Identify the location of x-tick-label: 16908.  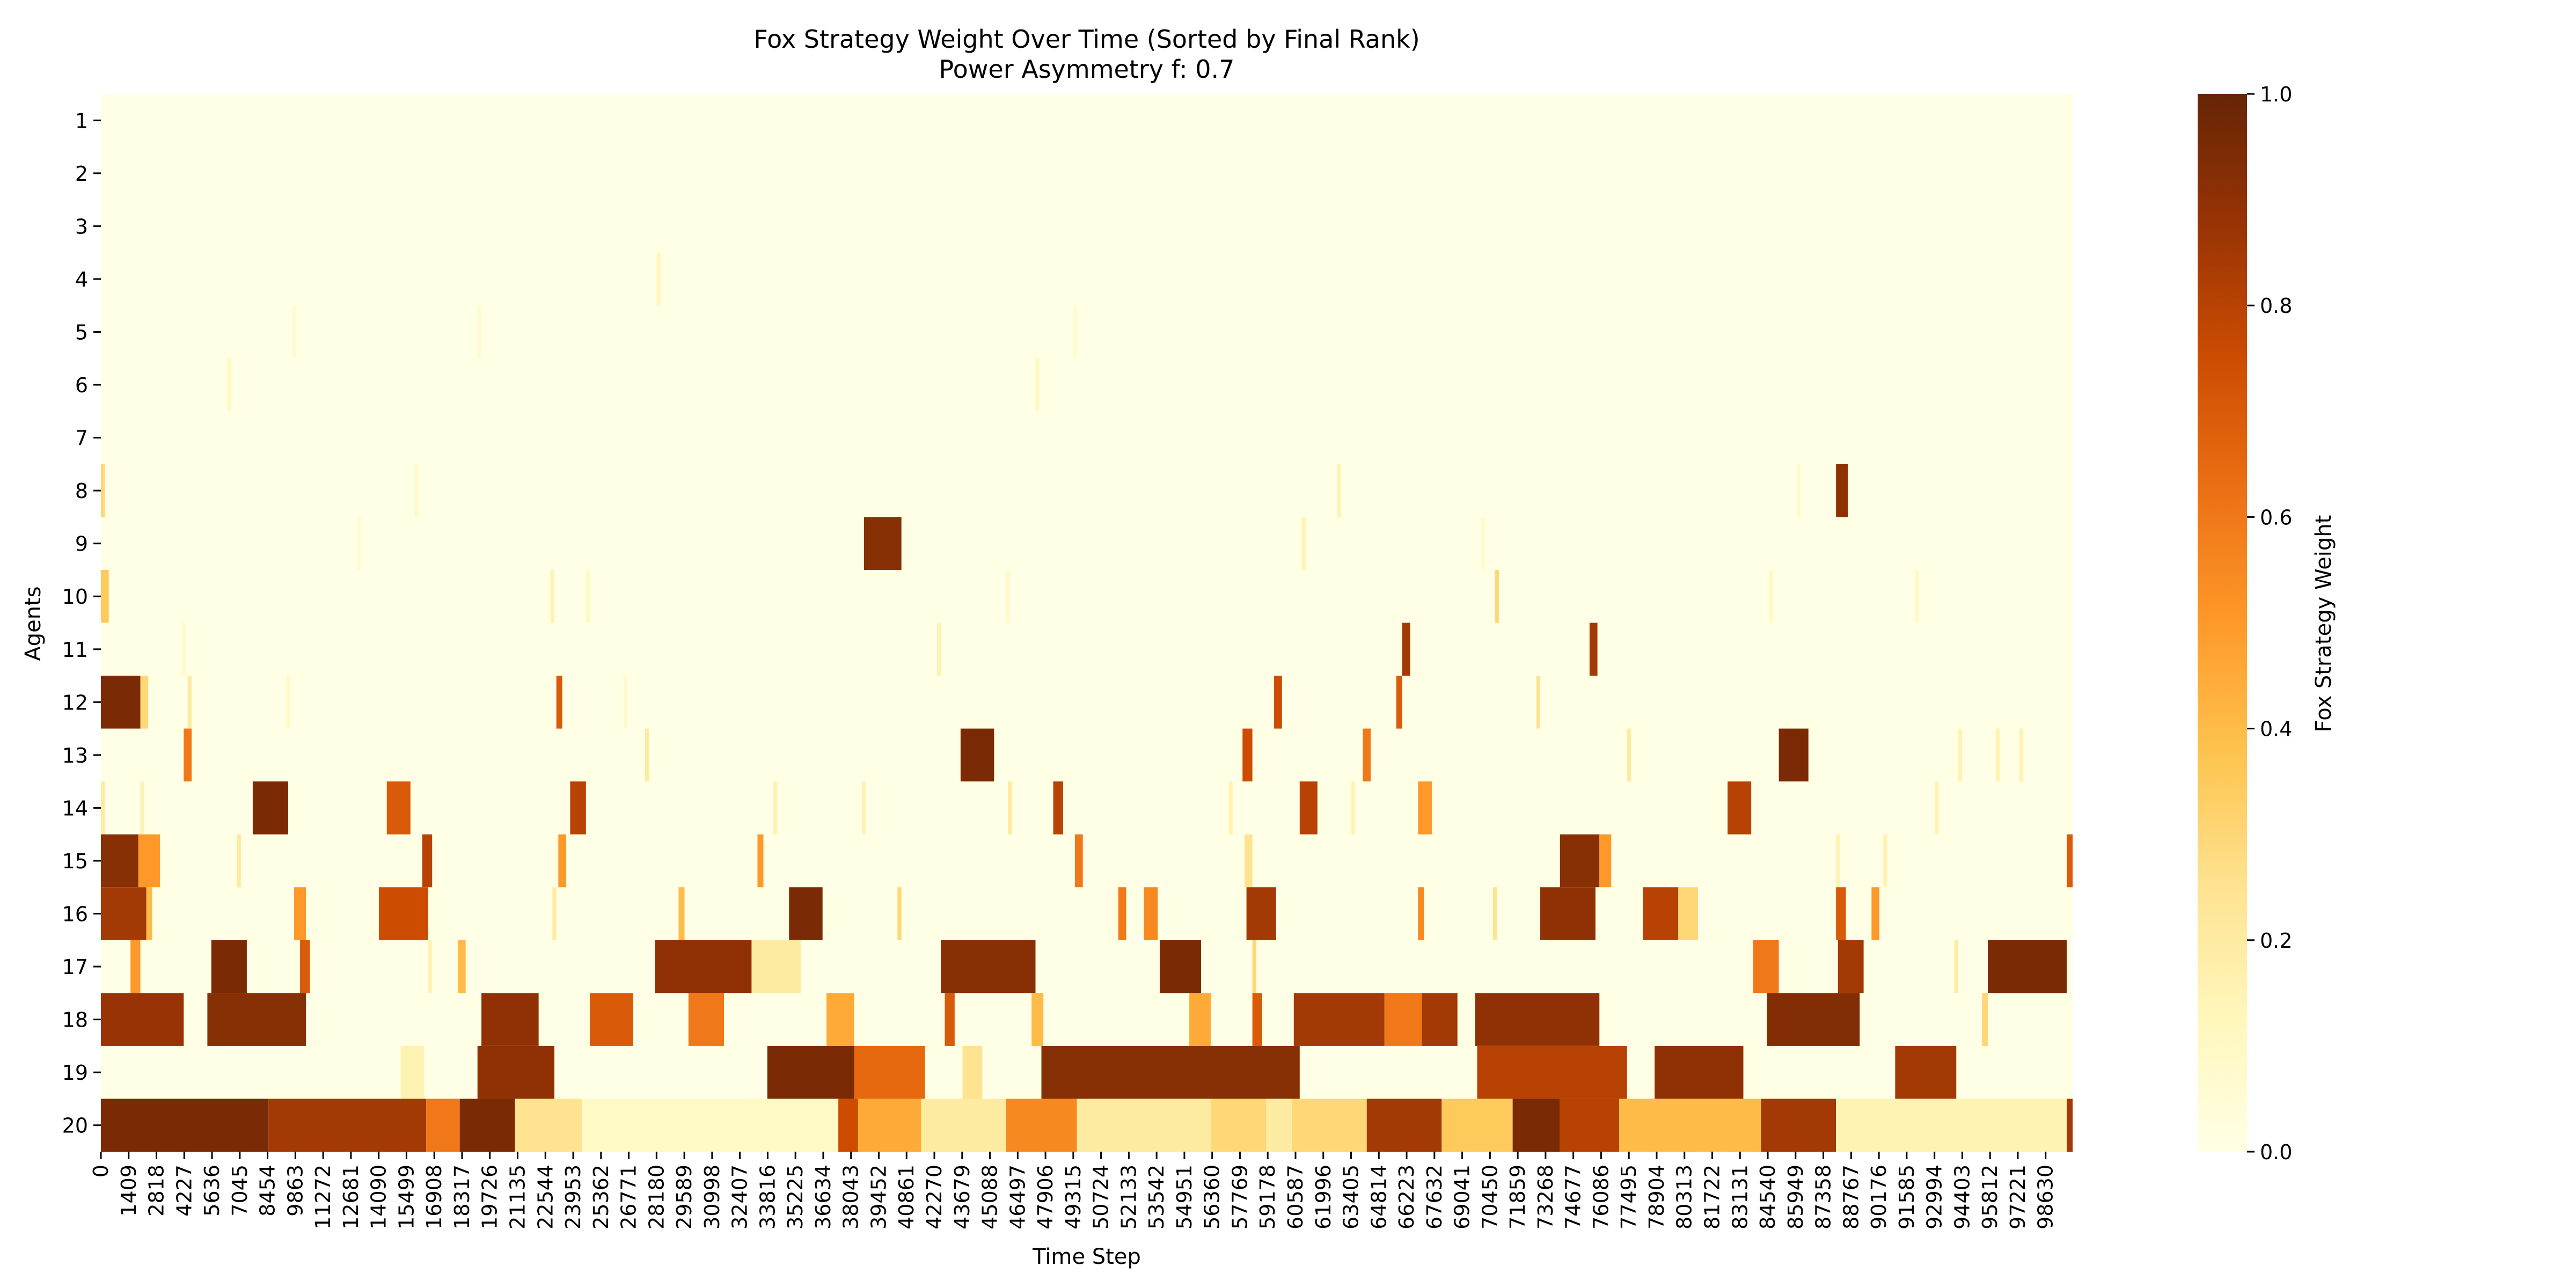
(434, 1197).